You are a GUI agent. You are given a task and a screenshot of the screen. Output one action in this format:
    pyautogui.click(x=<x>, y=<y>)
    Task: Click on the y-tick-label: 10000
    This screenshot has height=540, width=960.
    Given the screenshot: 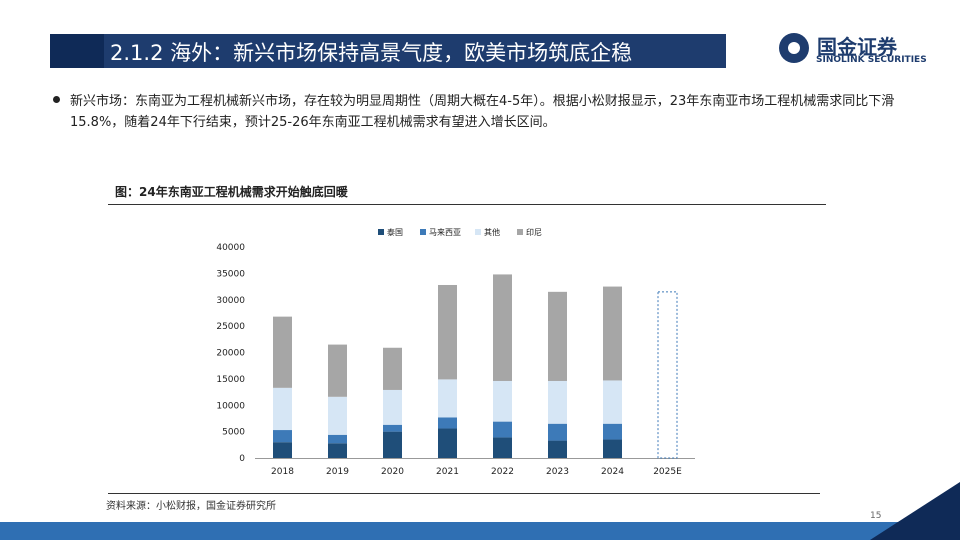 What is the action you would take?
    pyautogui.click(x=230, y=406)
    